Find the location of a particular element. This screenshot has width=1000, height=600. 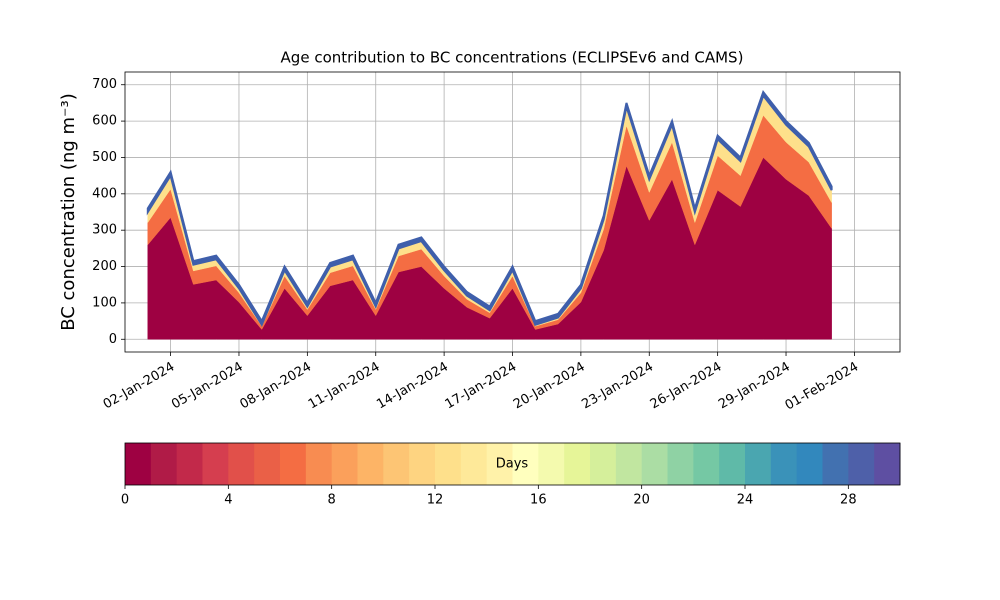

colorbar-tick-label: 12 is located at coordinates (435, 500).